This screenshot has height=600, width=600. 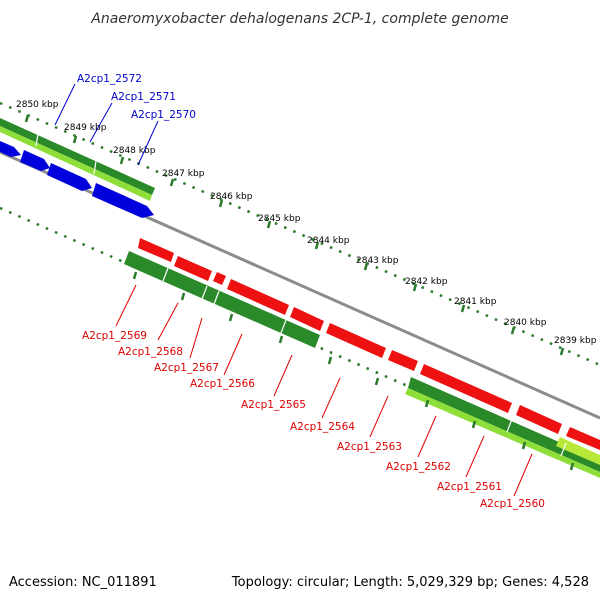 I want to click on kbp-label: 2849 kbp, so click(x=85, y=128).